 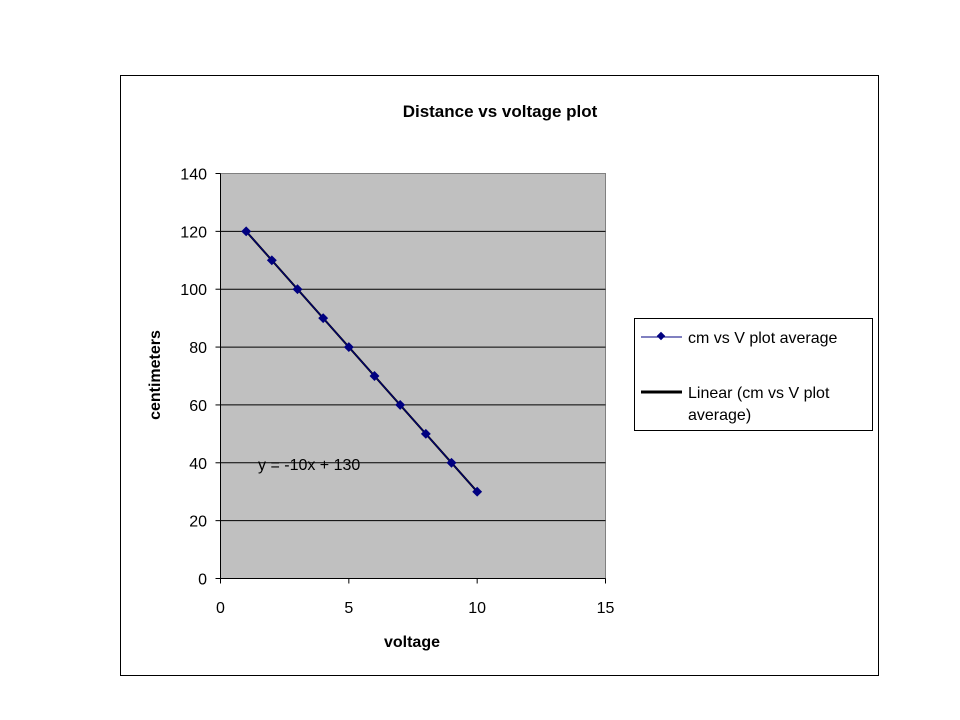 What do you see at coordinates (220, 608) in the screenshot?
I see `x-tick-label: 0` at bounding box center [220, 608].